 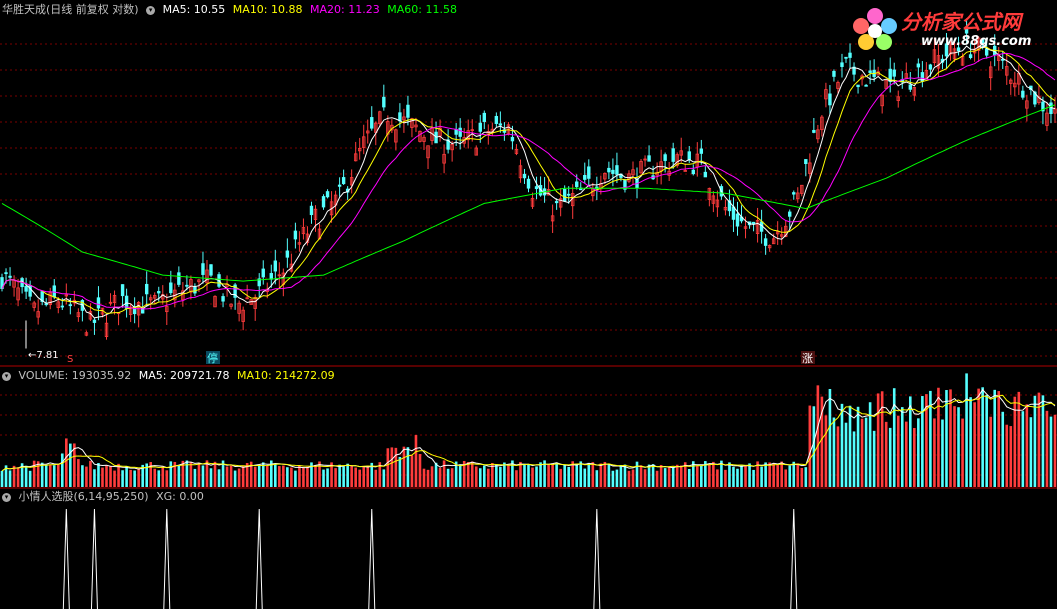 What do you see at coordinates (949, 29) in the screenshot?
I see `site-logo: 分析家公式网 www.88gs.com` at bounding box center [949, 29].